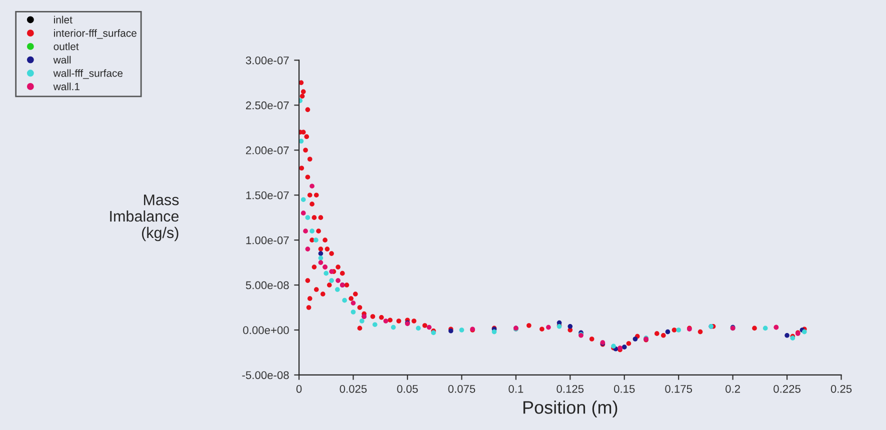 The image size is (886, 430). Describe the element at coordinates (353, 388) in the screenshot. I see `x-tick-label: 0.025` at that location.